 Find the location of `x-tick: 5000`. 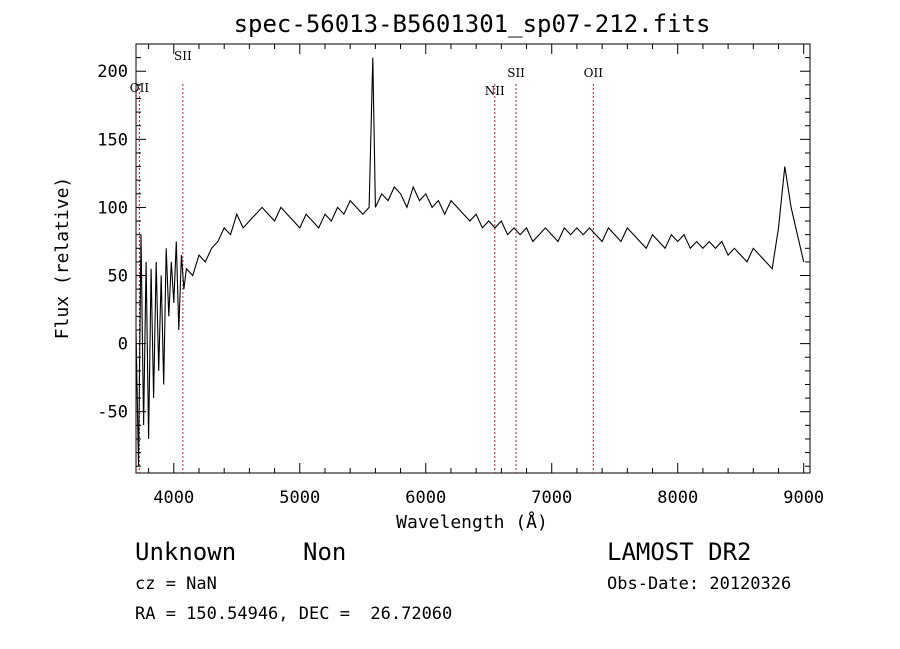

x-tick: 5000 is located at coordinates (299, 276).